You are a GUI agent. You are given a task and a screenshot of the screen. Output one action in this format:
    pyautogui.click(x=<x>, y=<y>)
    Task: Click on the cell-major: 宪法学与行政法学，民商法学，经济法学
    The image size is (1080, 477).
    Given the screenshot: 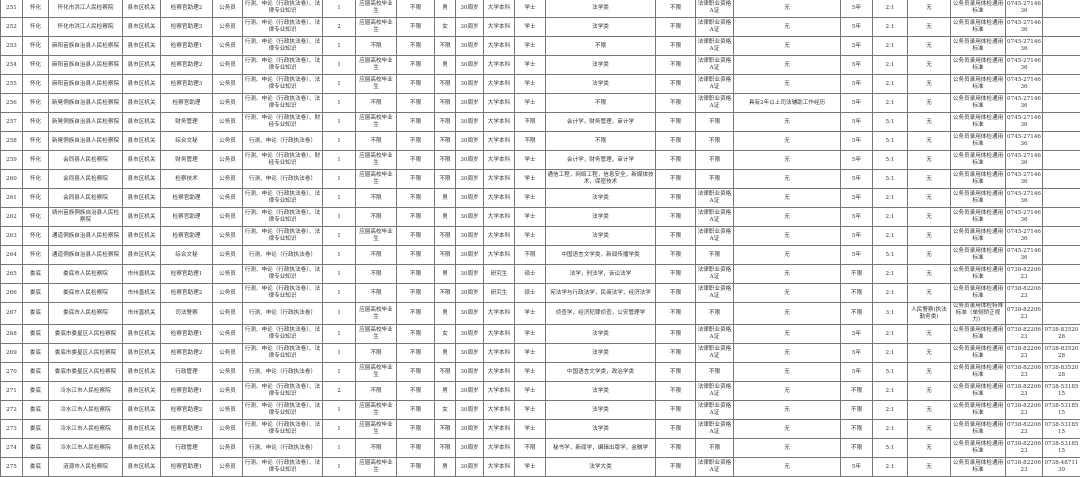 What is the action you would take?
    pyautogui.click(x=601, y=293)
    